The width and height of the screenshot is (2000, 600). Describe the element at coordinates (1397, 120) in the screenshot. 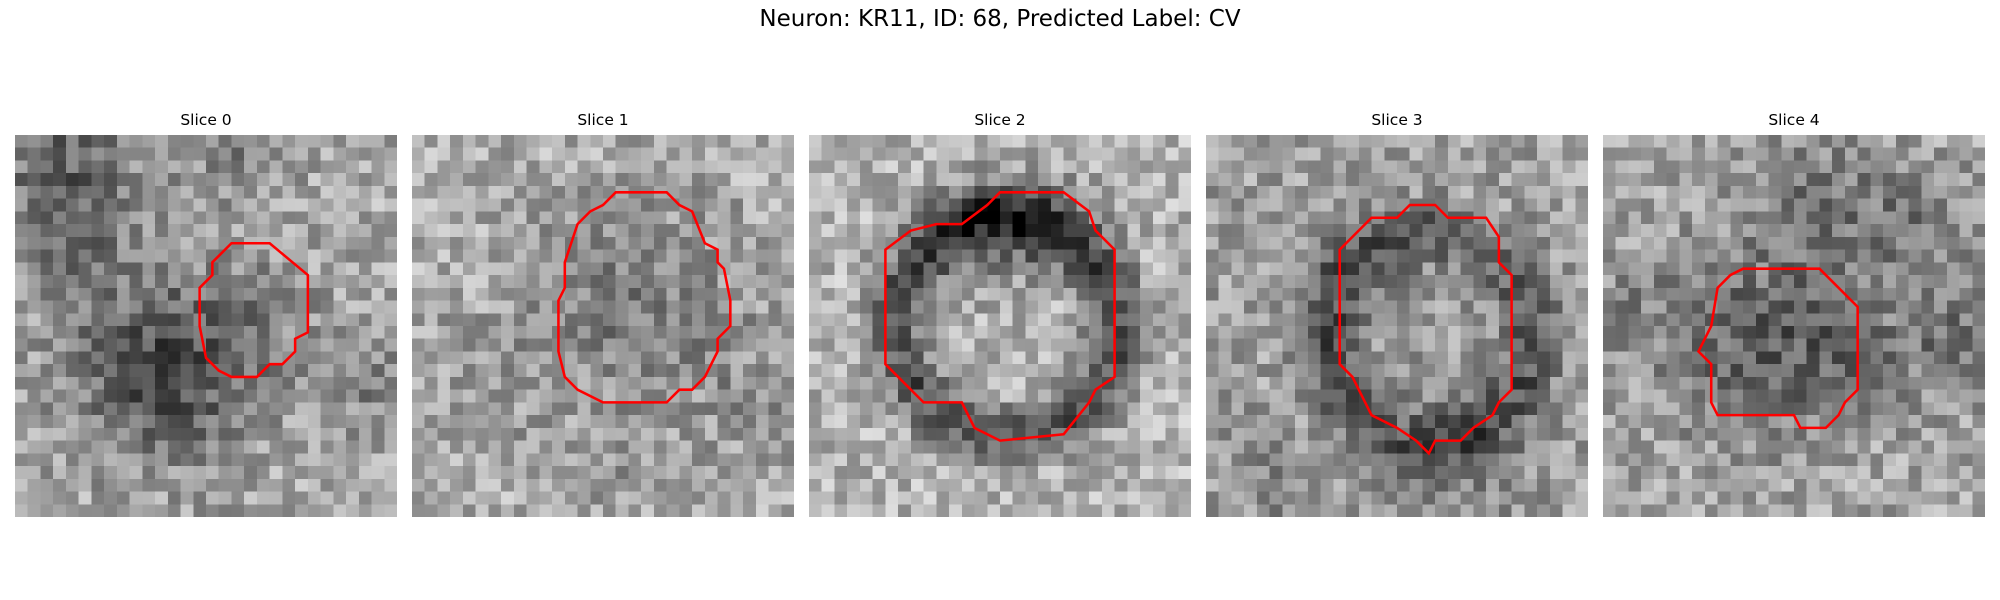

I see `slice-title: Slice 3` at that location.